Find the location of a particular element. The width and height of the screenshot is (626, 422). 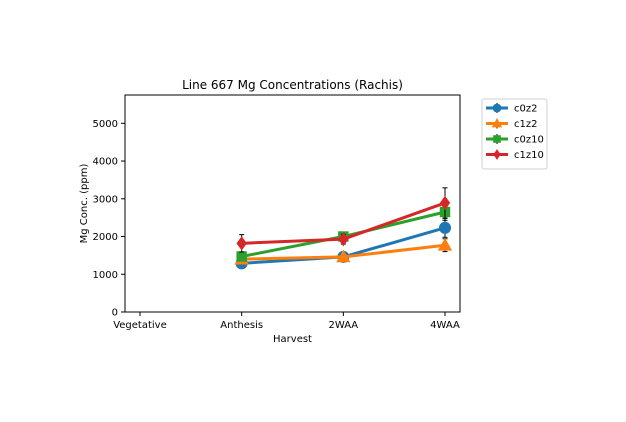

legend-item-c0z10: c0z10 is located at coordinates (515, 140).